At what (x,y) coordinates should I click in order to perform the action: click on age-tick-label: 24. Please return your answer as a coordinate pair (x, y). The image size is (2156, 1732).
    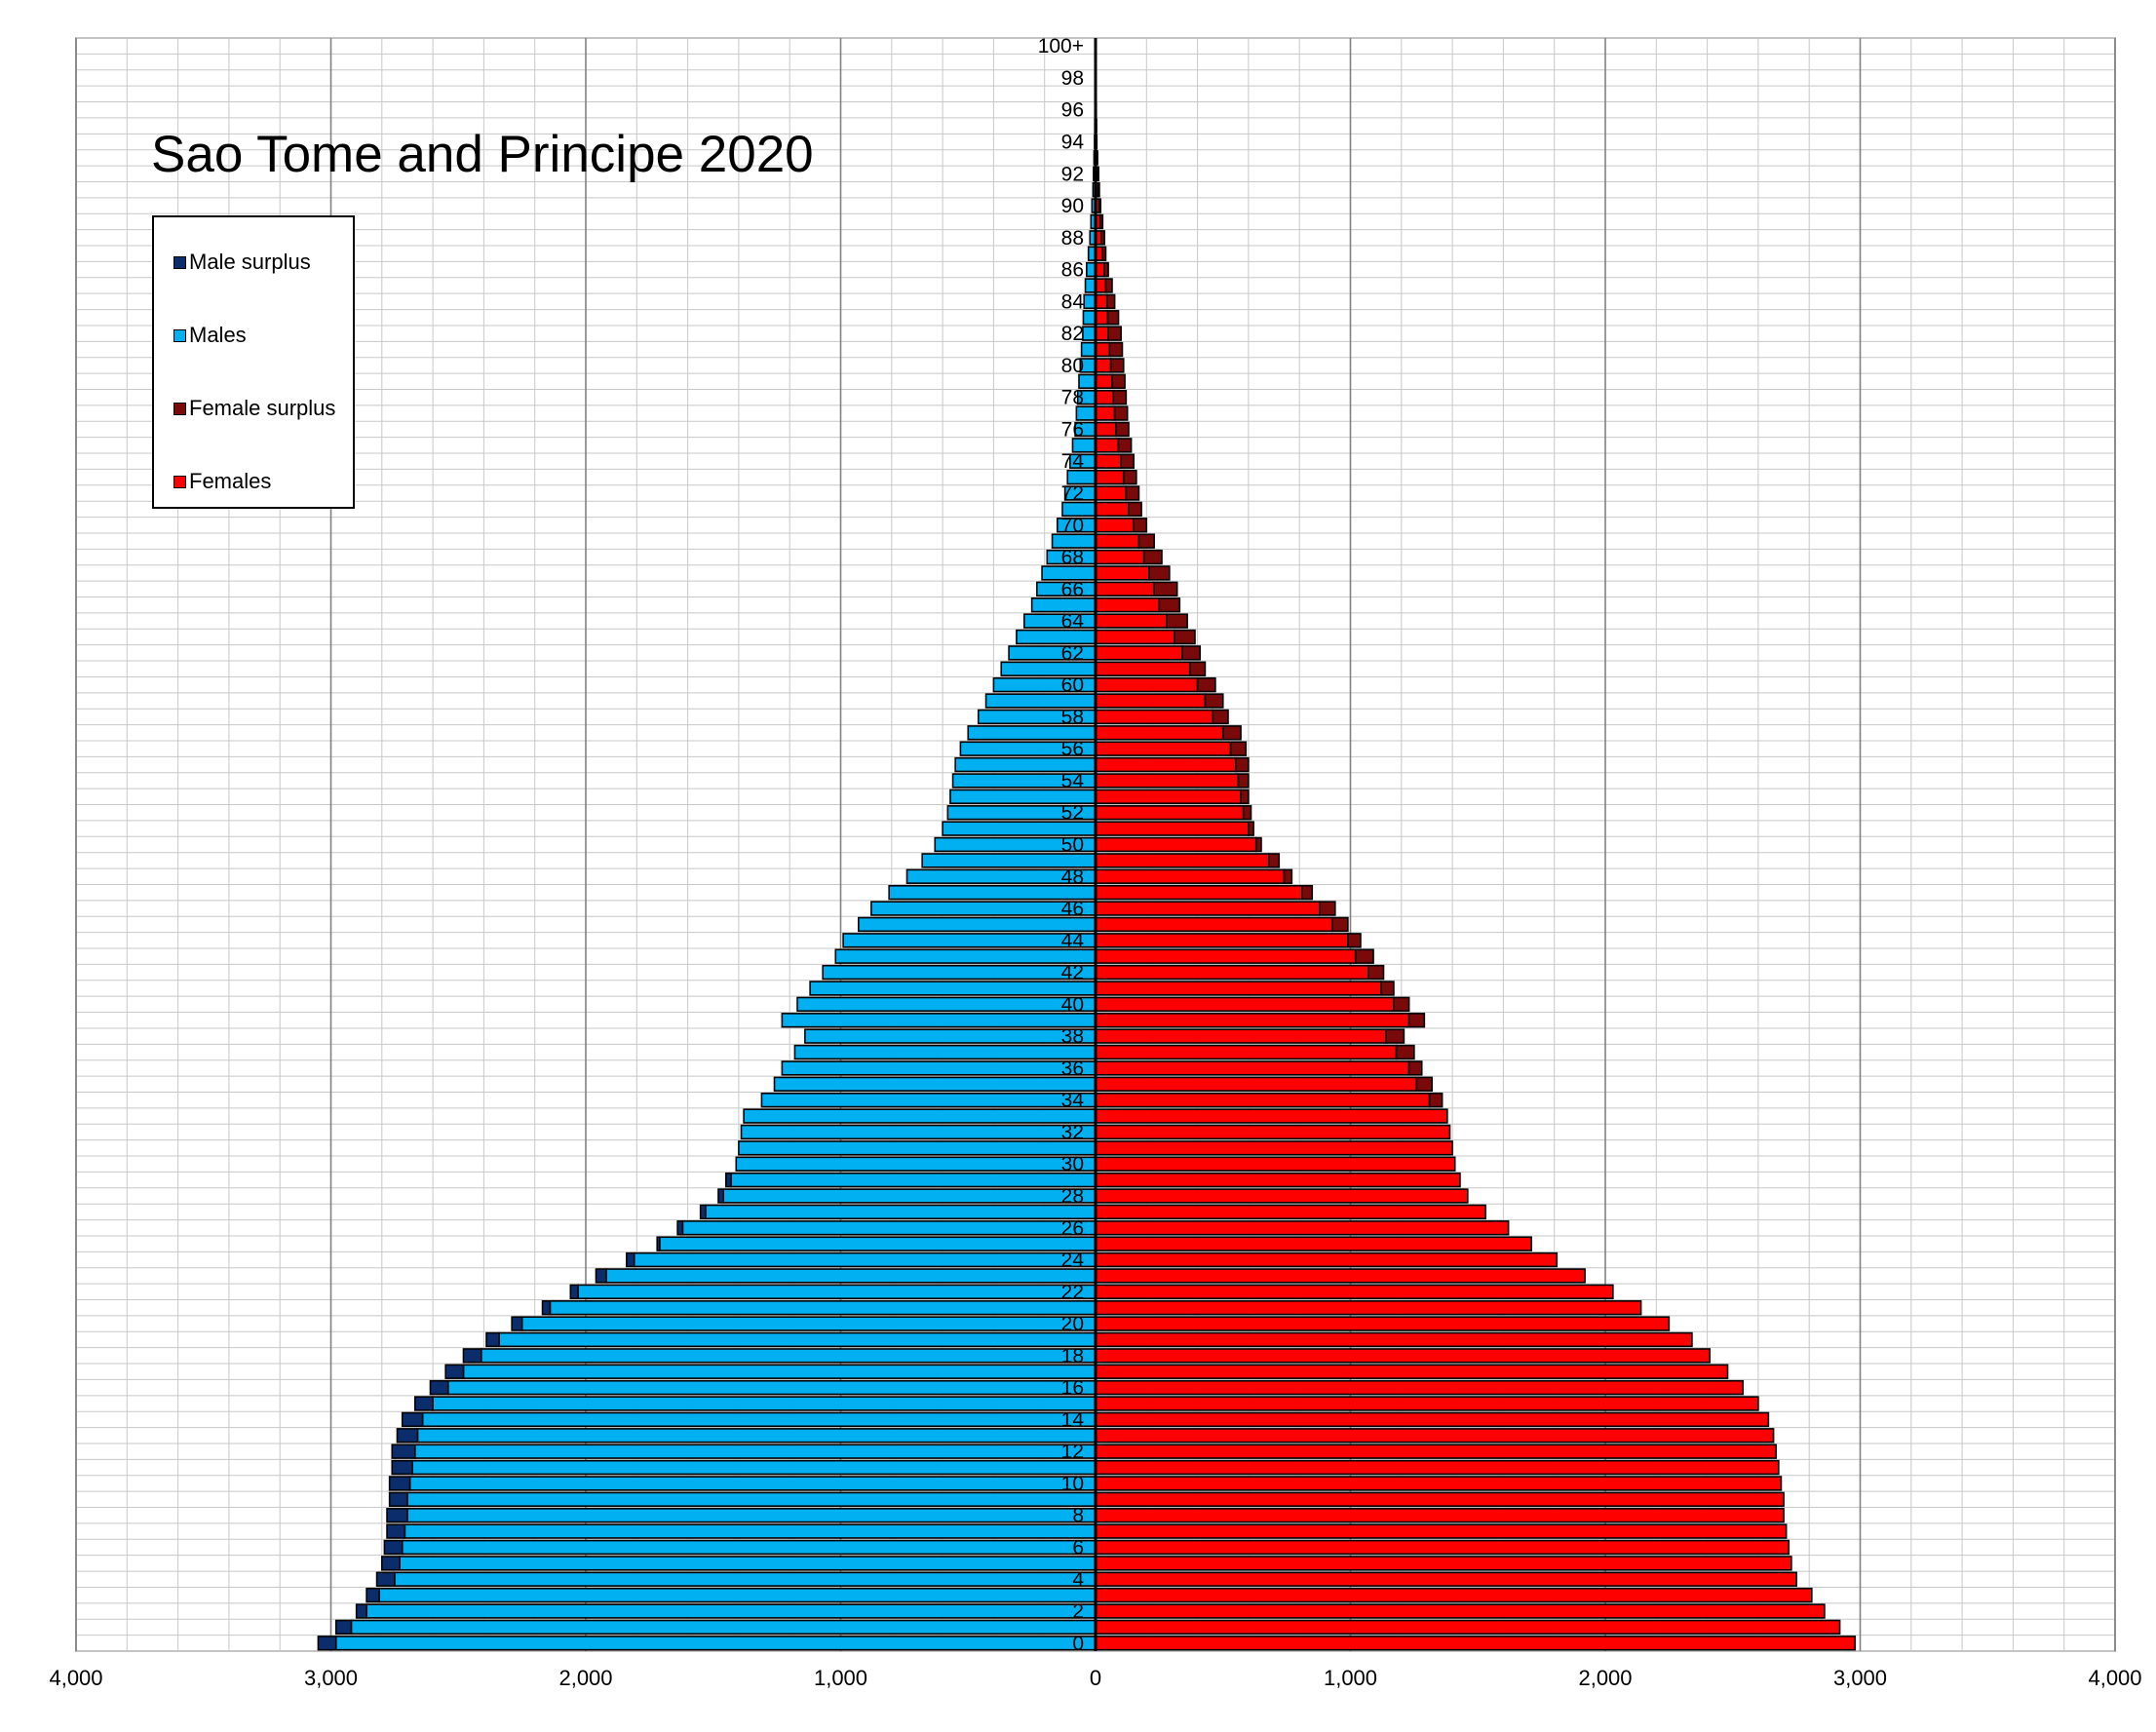
    Looking at the image, I should click on (1073, 1261).